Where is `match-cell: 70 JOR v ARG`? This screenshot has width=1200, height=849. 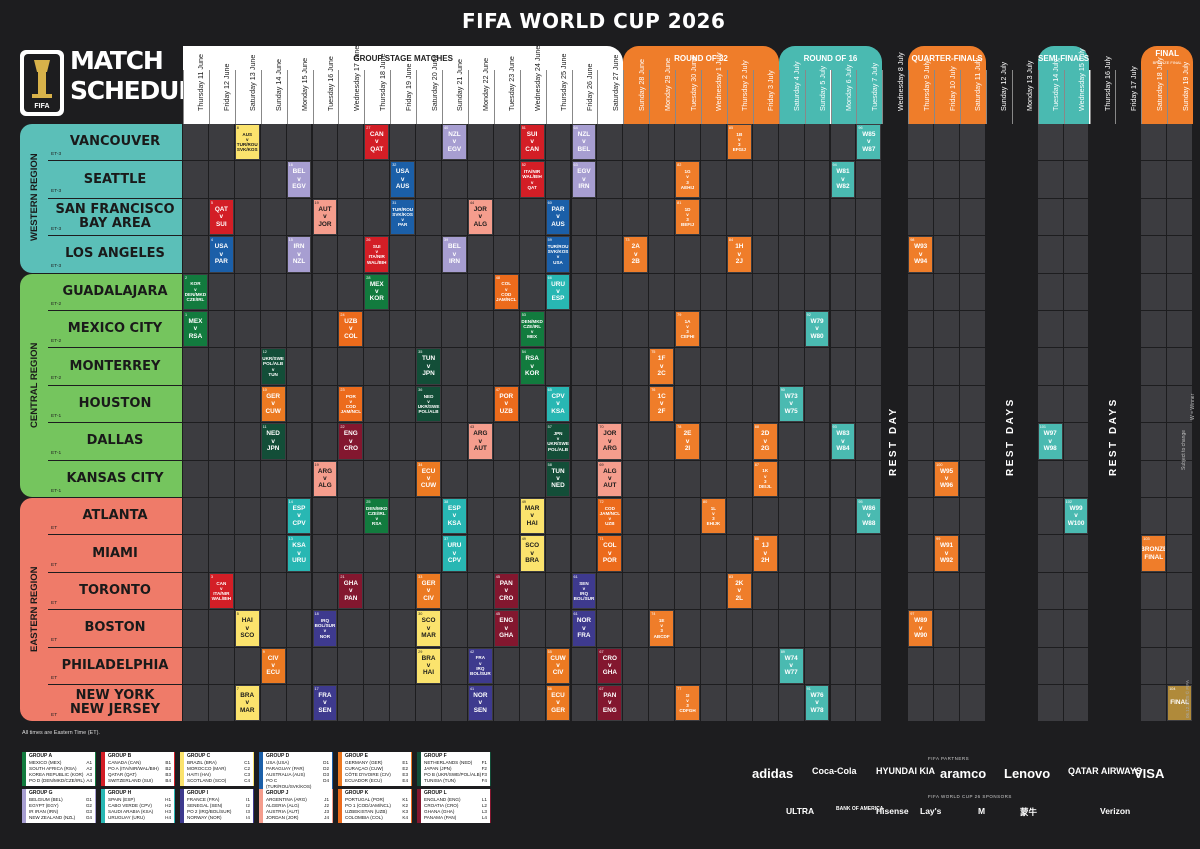 match-cell: 70 JOR v ARG is located at coordinates (610, 441).